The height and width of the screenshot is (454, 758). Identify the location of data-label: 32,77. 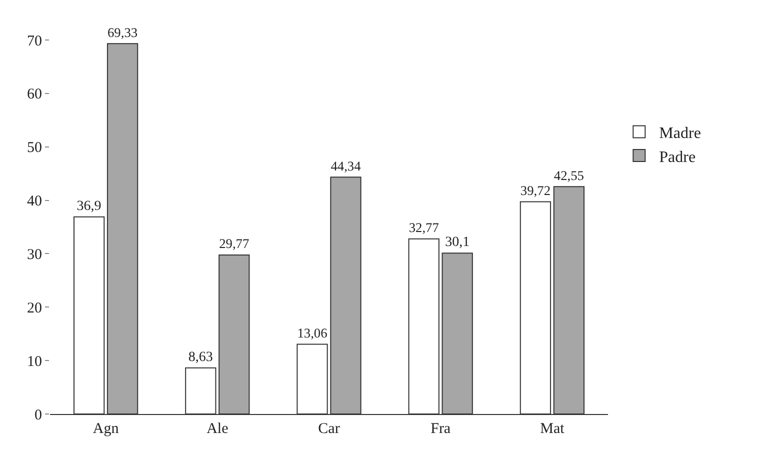
(424, 228).